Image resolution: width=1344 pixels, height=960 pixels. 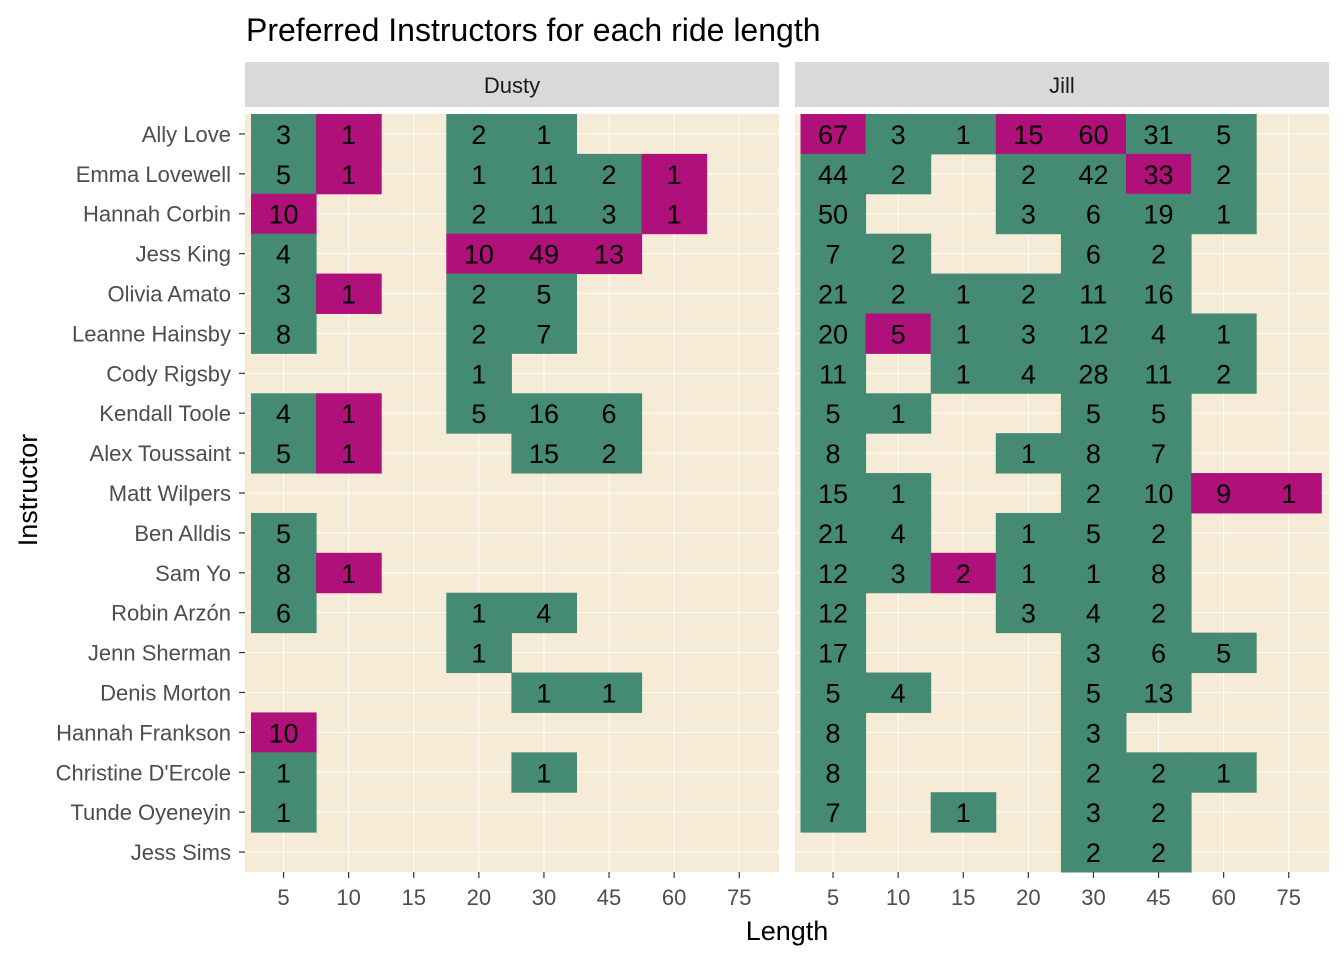 I want to click on y-tick-label: Kendall Toole, so click(x=165, y=413).